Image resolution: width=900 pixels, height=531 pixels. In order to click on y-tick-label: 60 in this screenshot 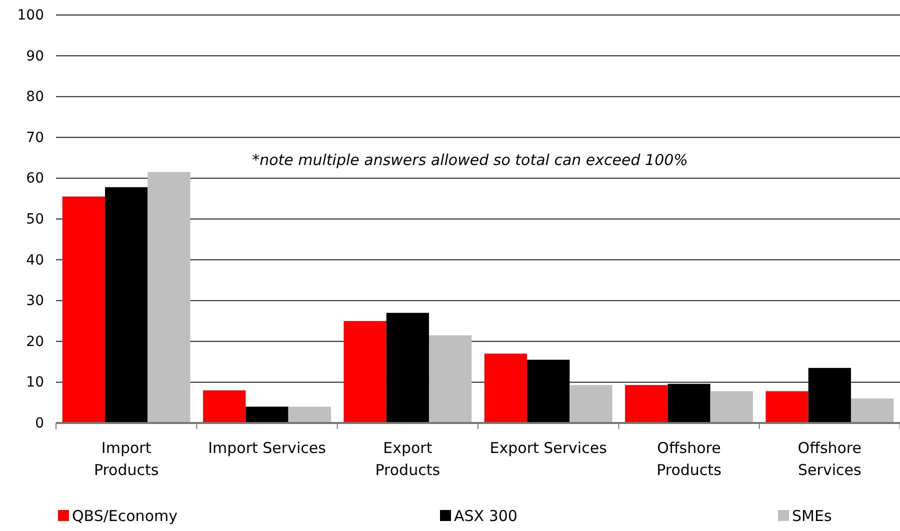, I will do `click(35, 178)`.